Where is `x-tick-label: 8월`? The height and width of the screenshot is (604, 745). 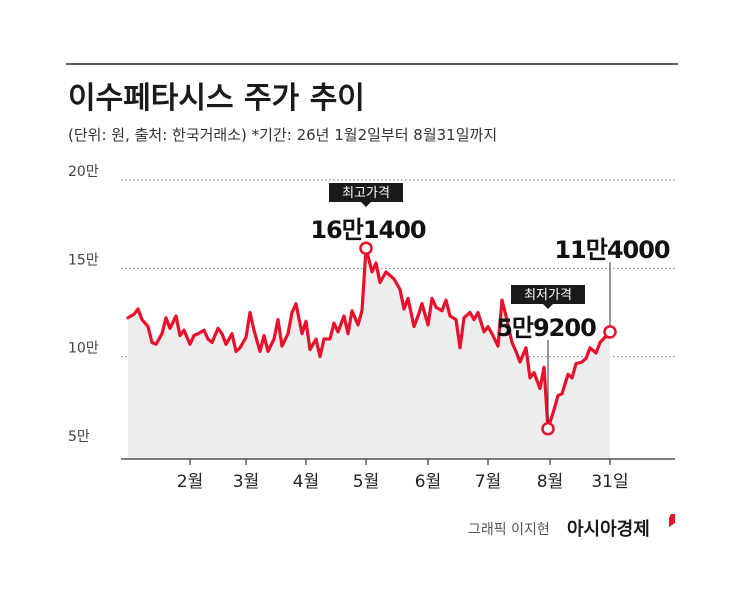 x-tick-label: 8월 is located at coordinates (550, 482).